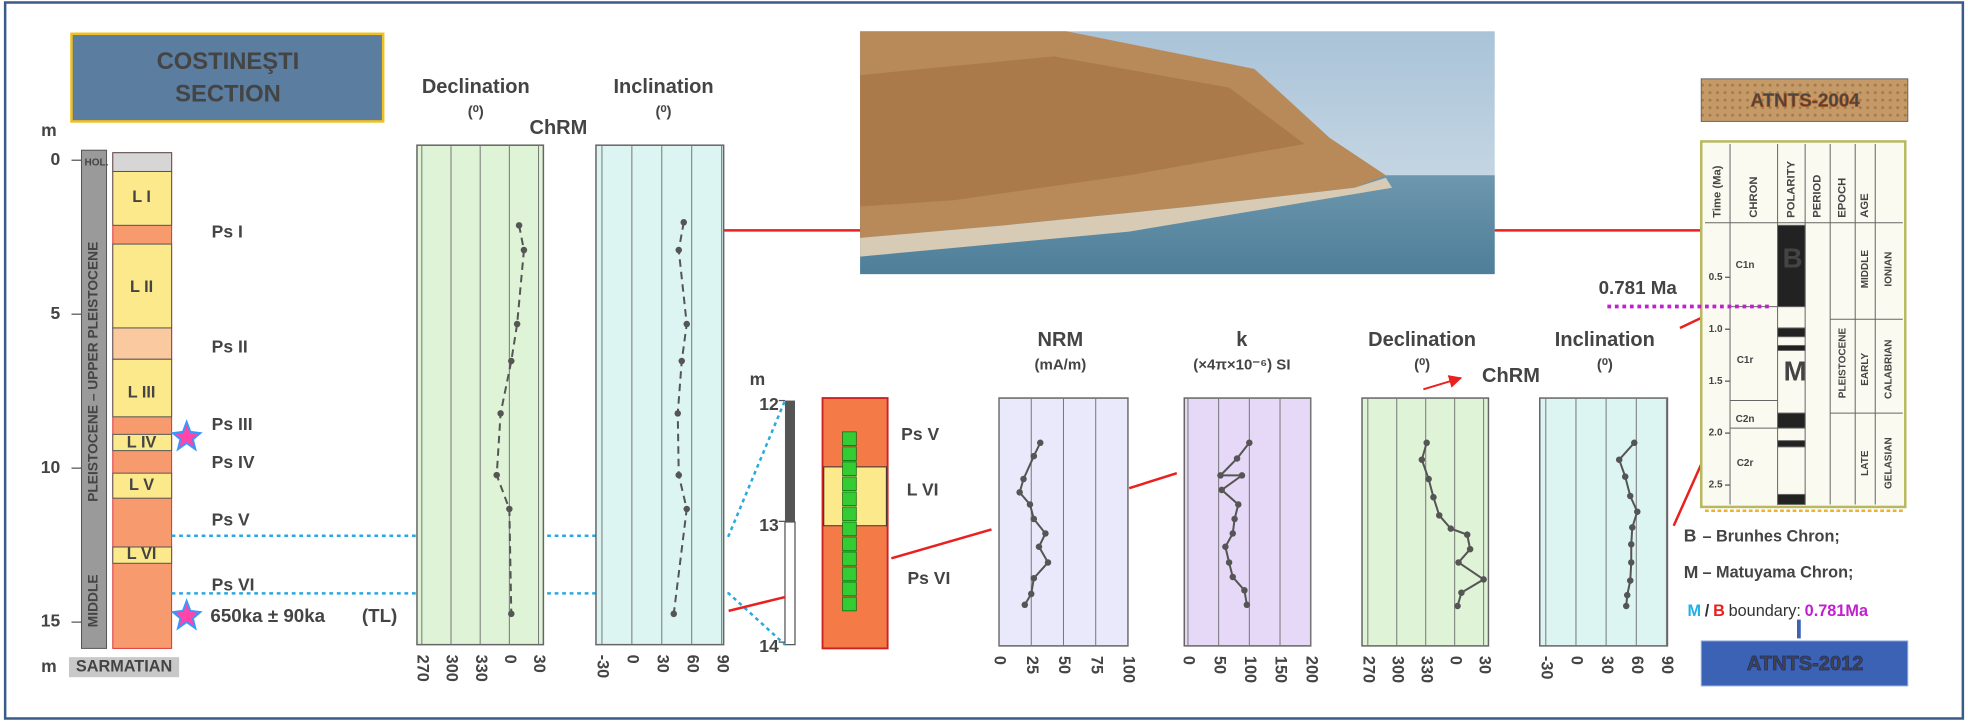 The width and height of the screenshot is (1968, 721). I want to click on column-header: PERIOD, so click(1818, 196).